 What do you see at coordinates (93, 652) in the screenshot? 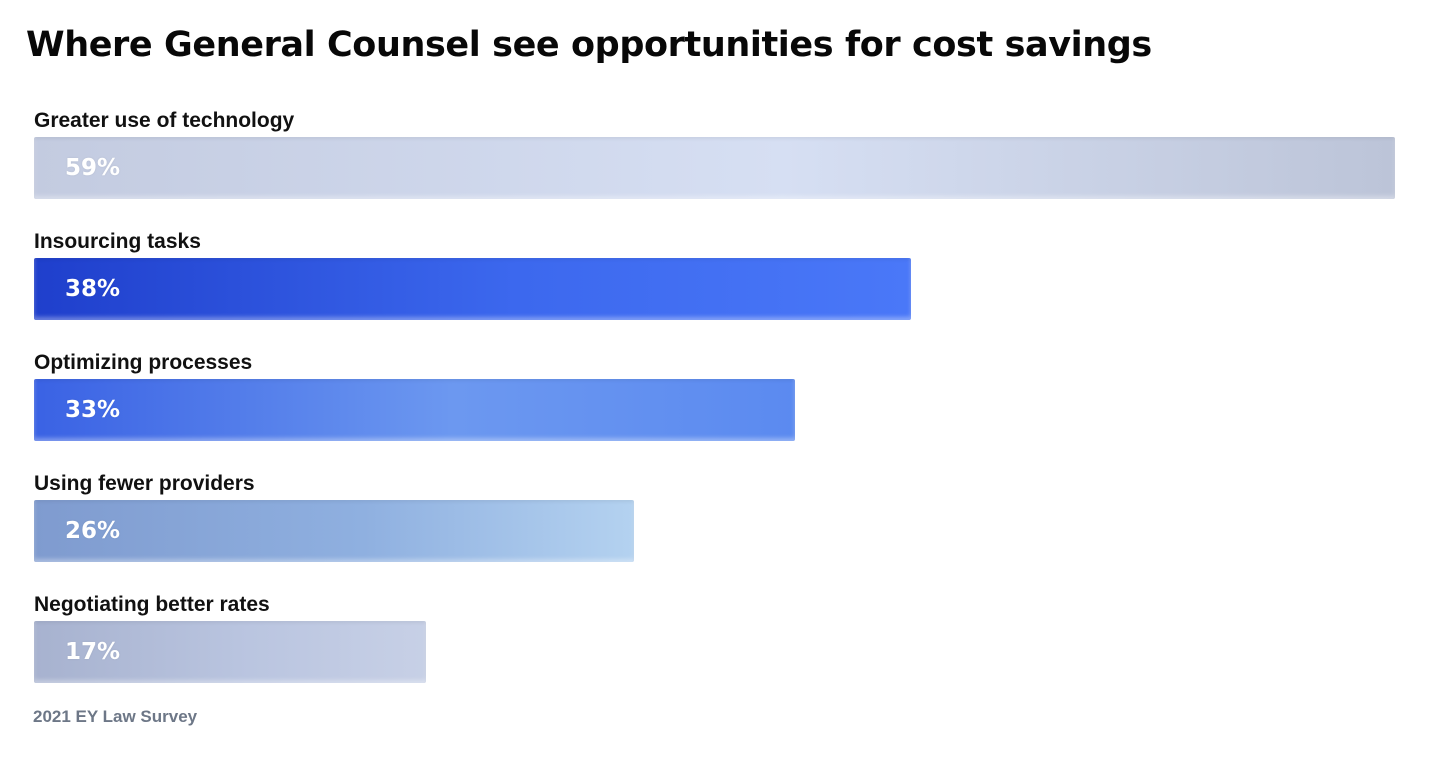
I see `bar-value-label: 17%` at bounding box center [93, 652].